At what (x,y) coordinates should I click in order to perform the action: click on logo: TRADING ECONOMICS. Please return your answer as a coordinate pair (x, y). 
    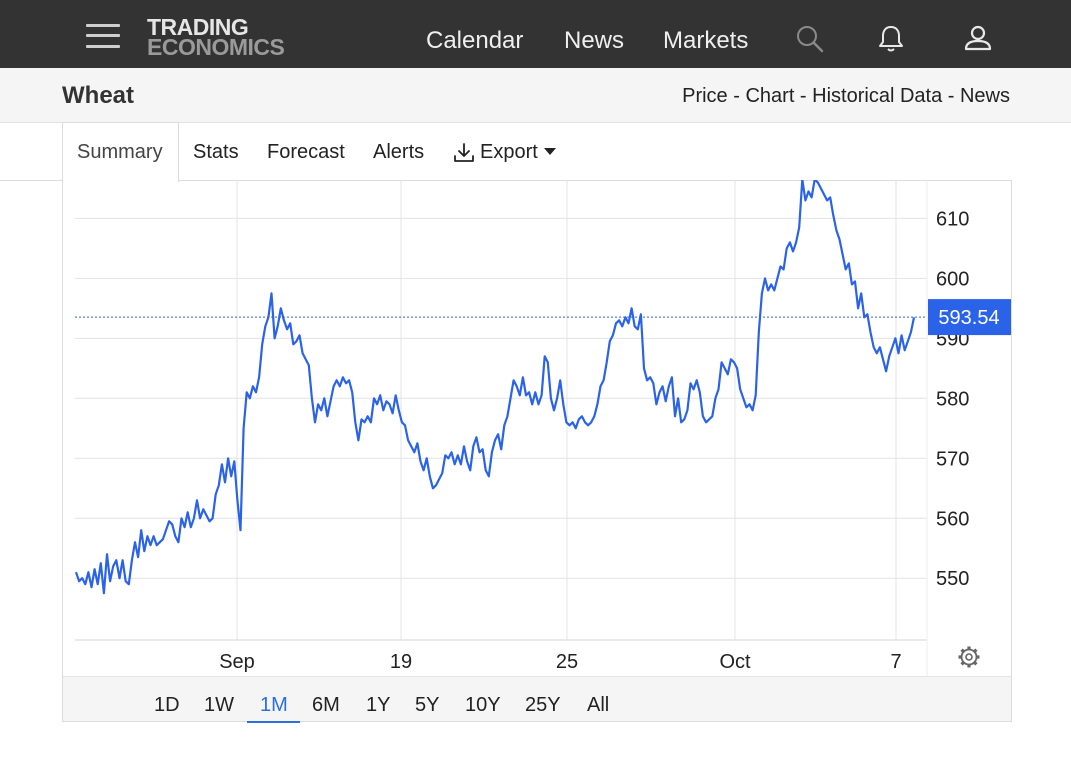
    Looking at the image, I should click on (229, 37).